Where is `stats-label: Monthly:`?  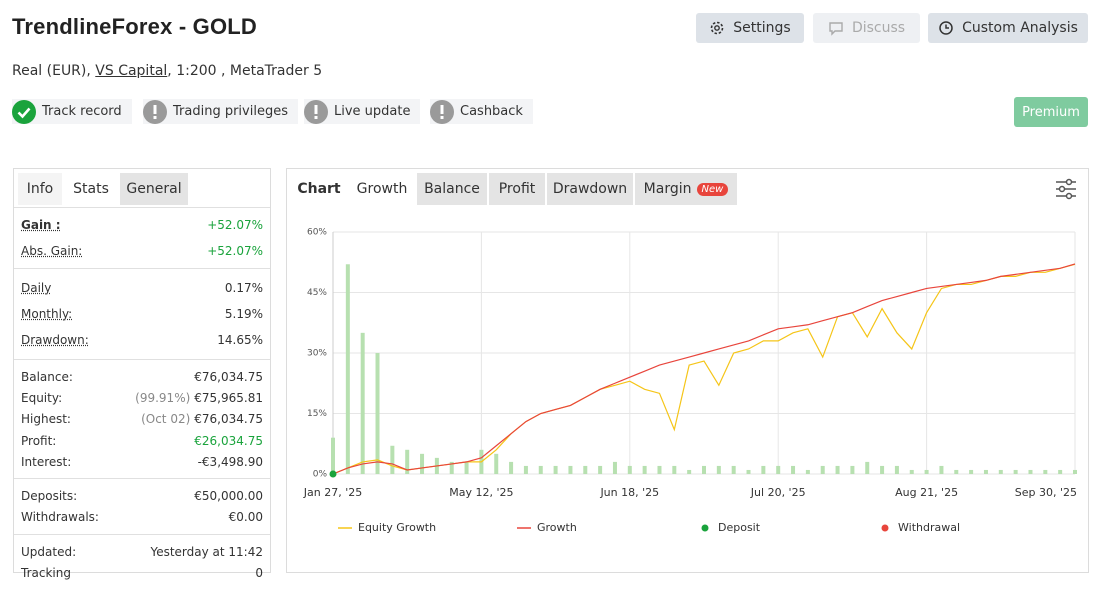 stats-label: Monthly: is located at coordinates (47, 314).